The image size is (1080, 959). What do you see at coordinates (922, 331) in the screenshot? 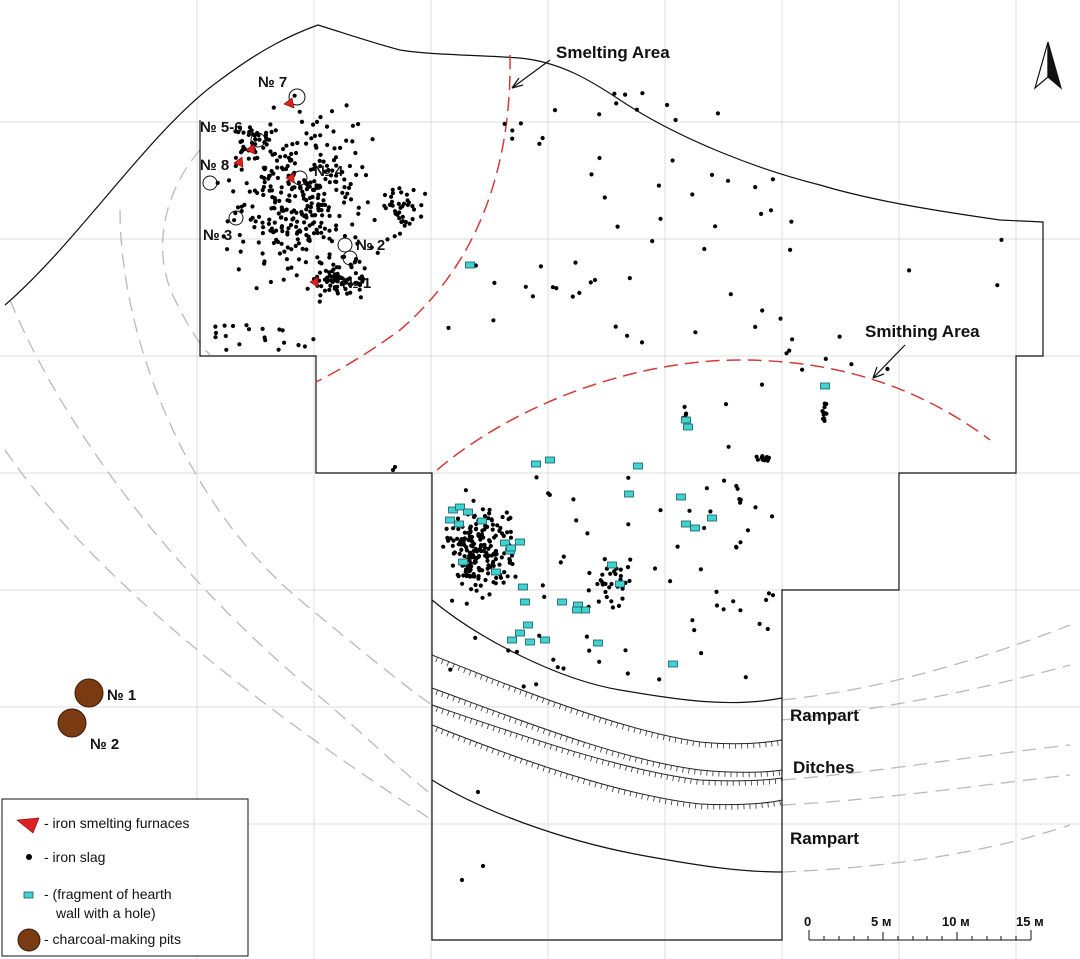
I see `smithing-area-label: Smithing Area` at bounding box center [922, 331].